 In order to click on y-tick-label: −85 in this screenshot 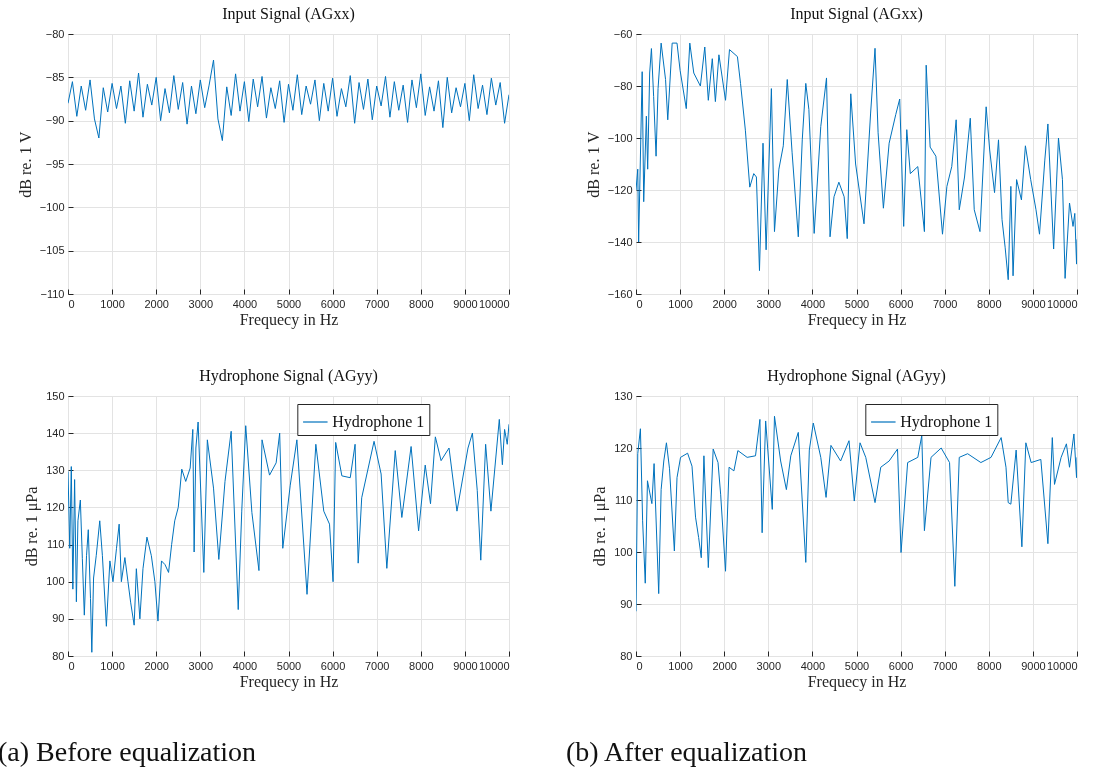, I will do `click(55, 76)`.